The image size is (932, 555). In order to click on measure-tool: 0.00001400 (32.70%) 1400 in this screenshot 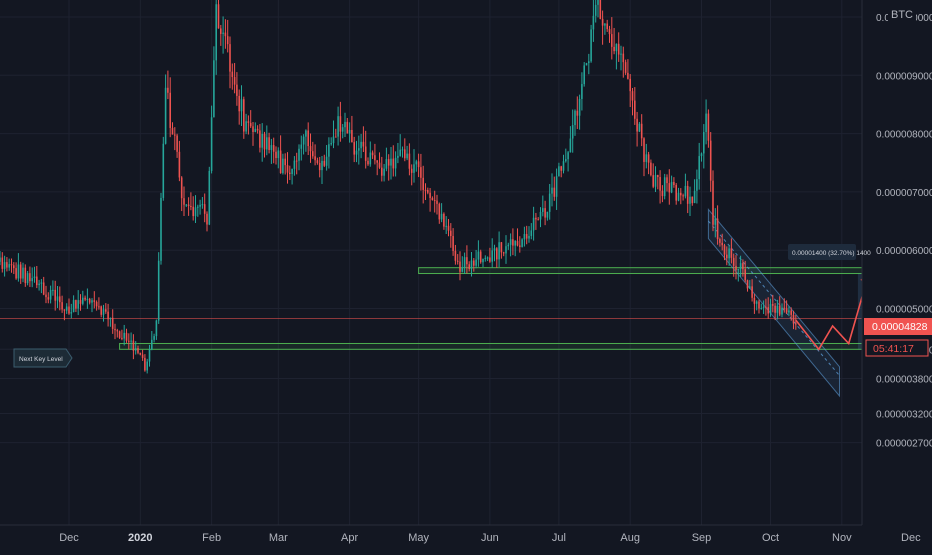, I will do `click(829, 252)`.